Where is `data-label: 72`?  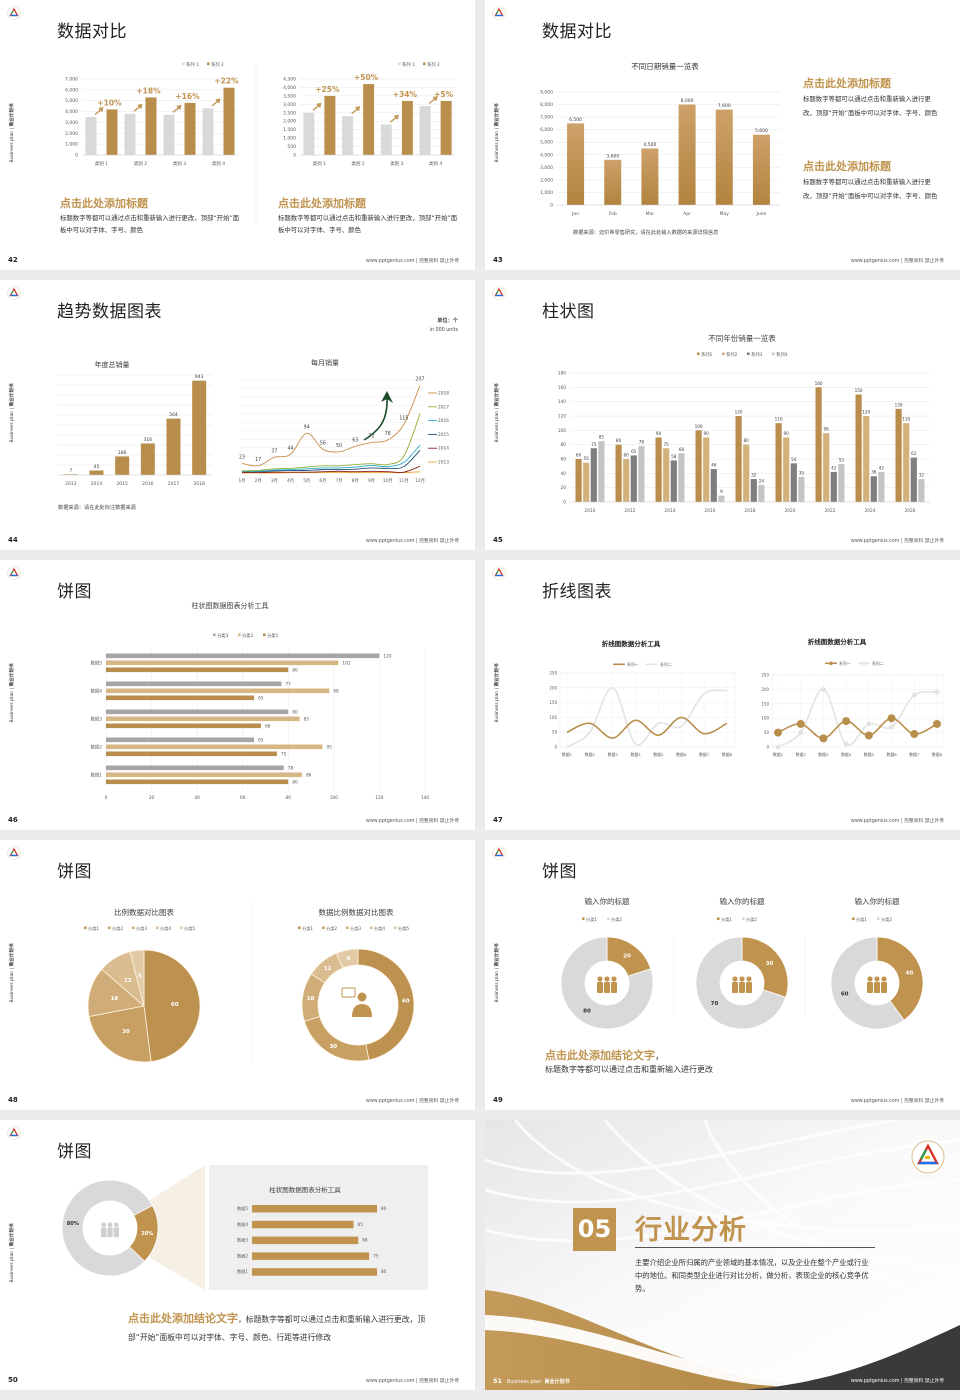
data-label: 72 is located at coordinates (371, 437).